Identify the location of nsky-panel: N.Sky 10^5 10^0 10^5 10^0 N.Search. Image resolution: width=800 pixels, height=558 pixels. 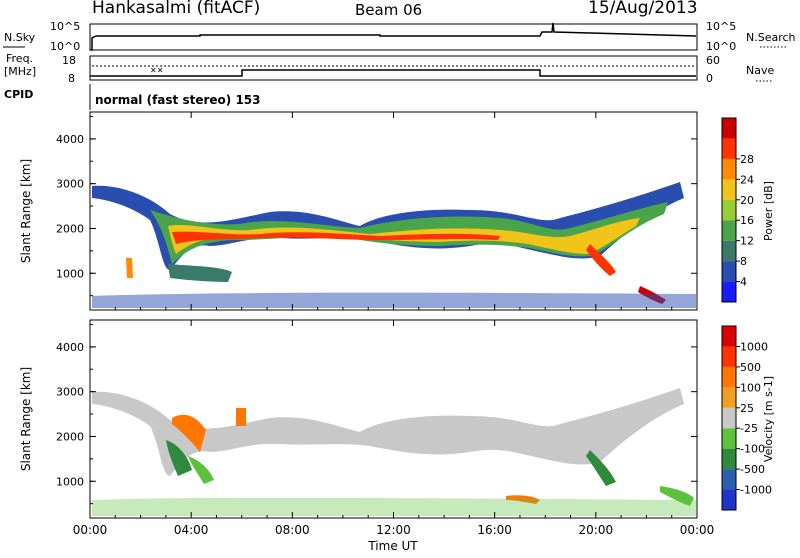
(399, 36).